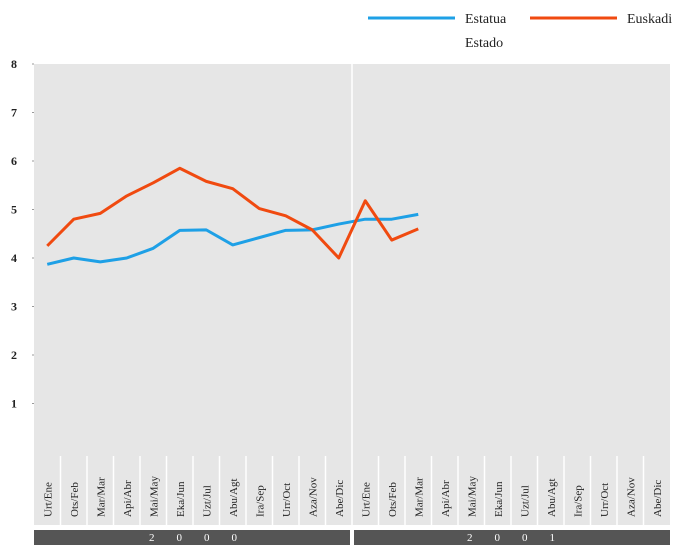 The height and width of the screenshot is (545, 677). I want to click on group-label: 2000, so click(204, 538).